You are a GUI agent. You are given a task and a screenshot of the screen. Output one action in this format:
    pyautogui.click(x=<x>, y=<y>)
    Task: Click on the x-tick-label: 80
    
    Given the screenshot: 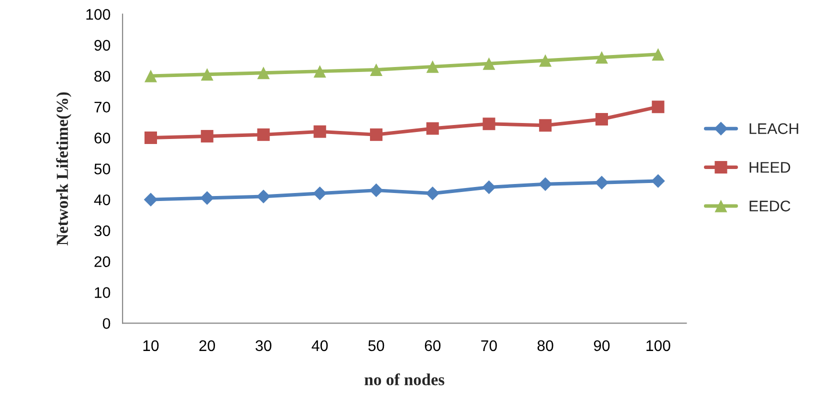 What is the action you would take?
    pyautogui.click(x=546, y=346)
    